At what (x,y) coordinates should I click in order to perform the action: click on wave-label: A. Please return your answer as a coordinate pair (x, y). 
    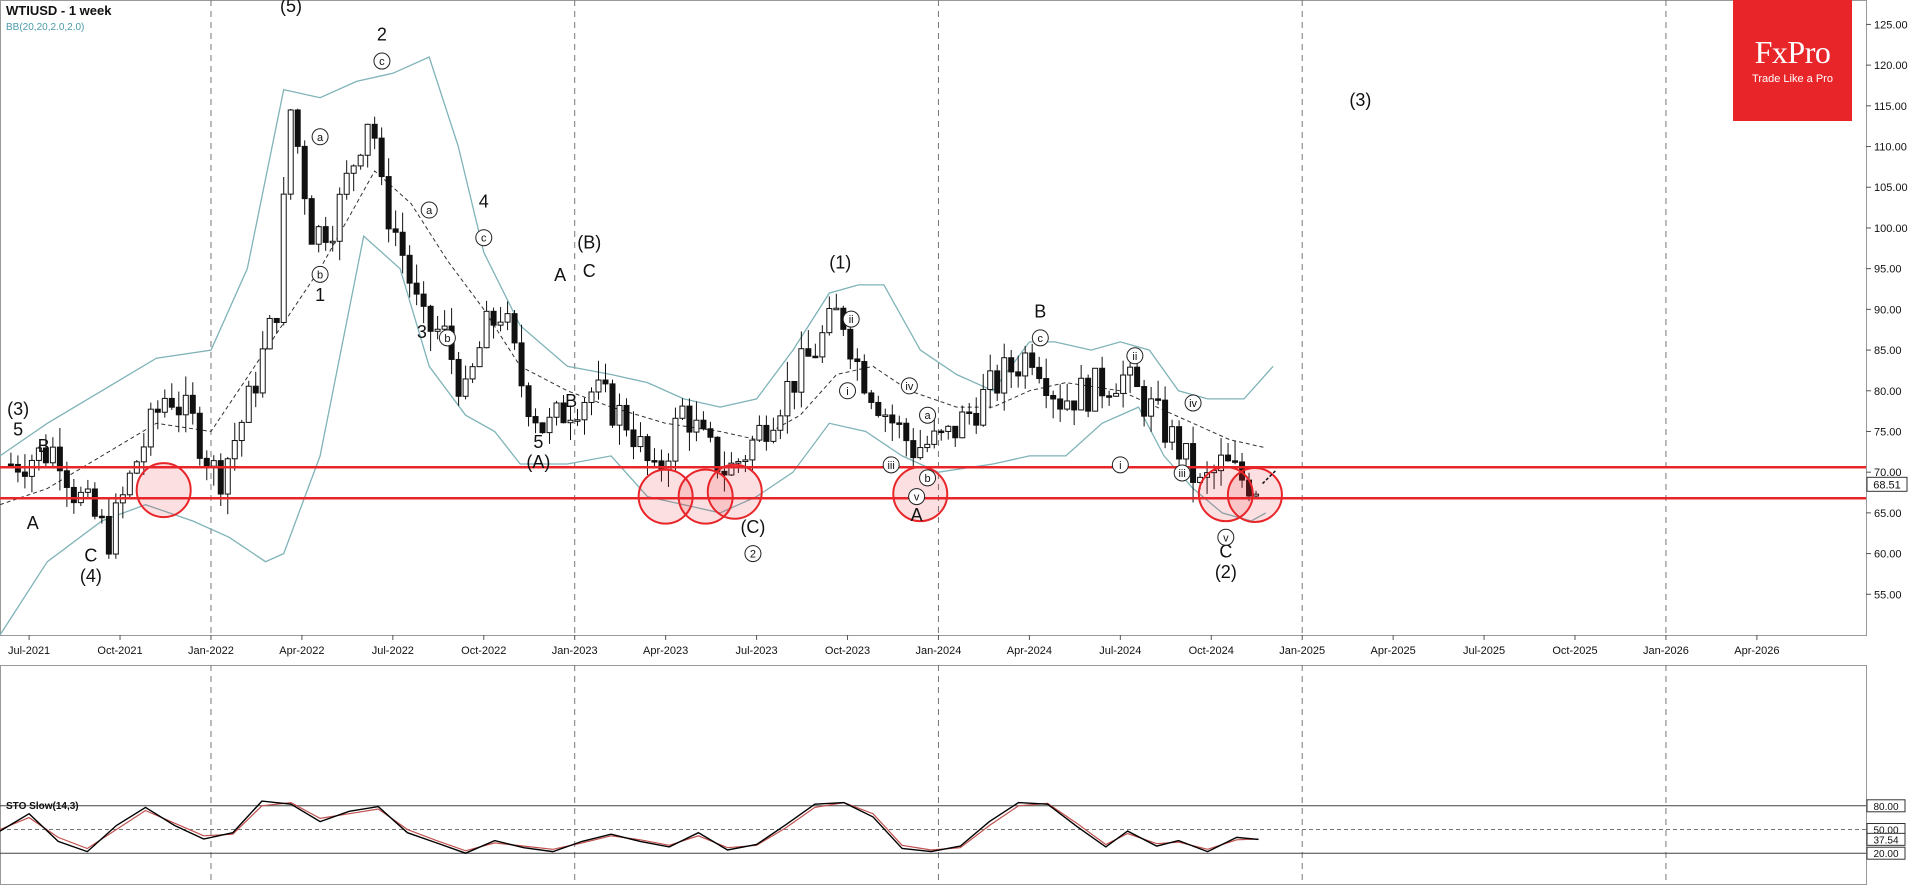
    Looking at the image, I should click on (560, 275).